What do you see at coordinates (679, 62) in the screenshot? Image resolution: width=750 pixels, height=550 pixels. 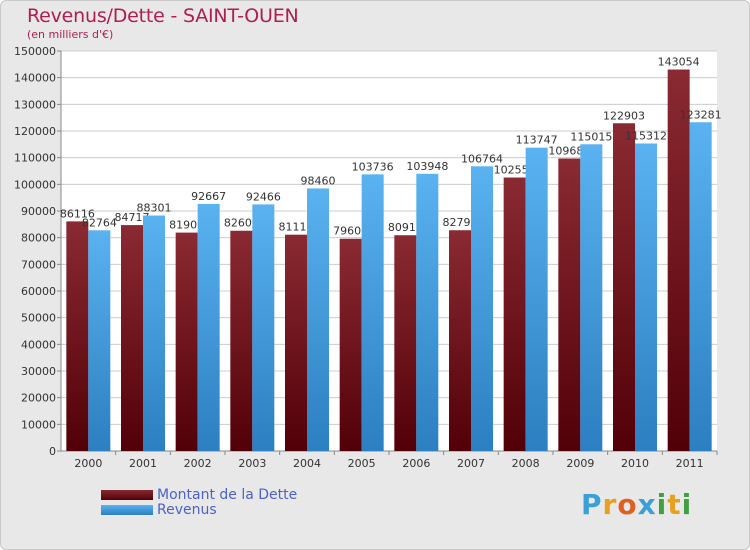 I see `data-label-dette: 143054` at bounding box center [679, 62].